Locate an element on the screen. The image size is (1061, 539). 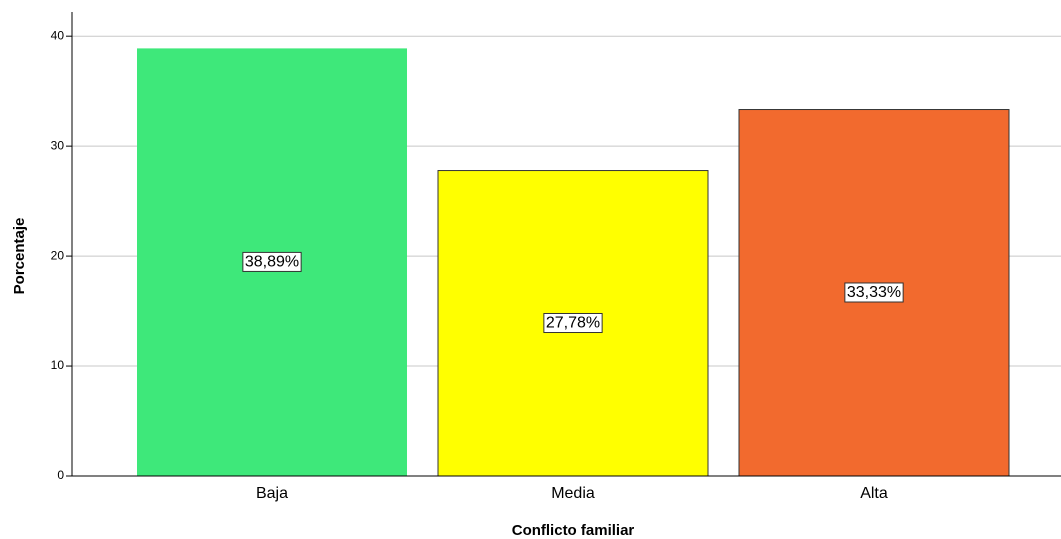
y-tick-label: 20 is located at coordinates (58, 255).